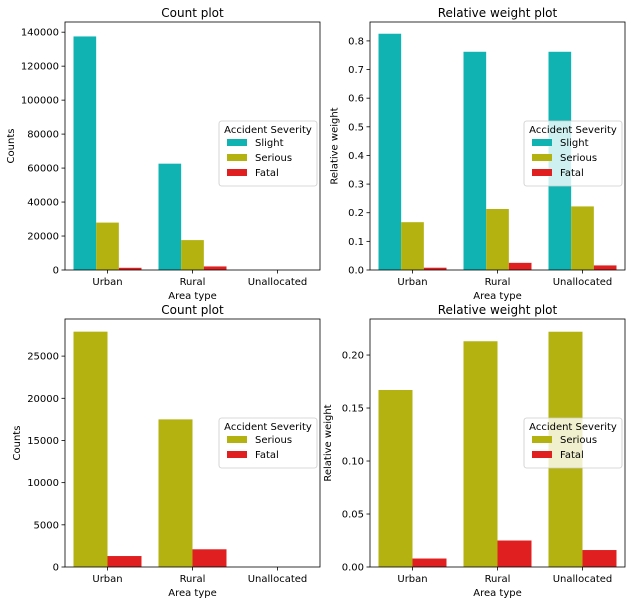 The height and width of the screenshot is (604, 631). What do you see at coordinates (43, 169) in the screenshot?
I see `y-tick-label: 60000` at bounding box center [43, 169].